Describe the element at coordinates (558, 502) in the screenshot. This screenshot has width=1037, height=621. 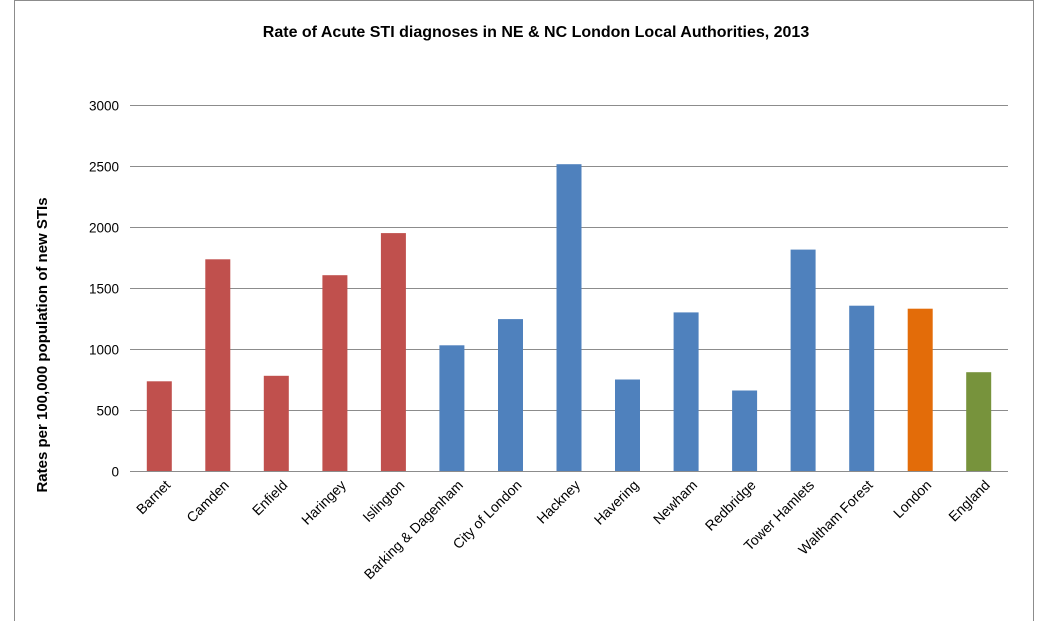
I see `x-tick-label: Hackney` at that location.